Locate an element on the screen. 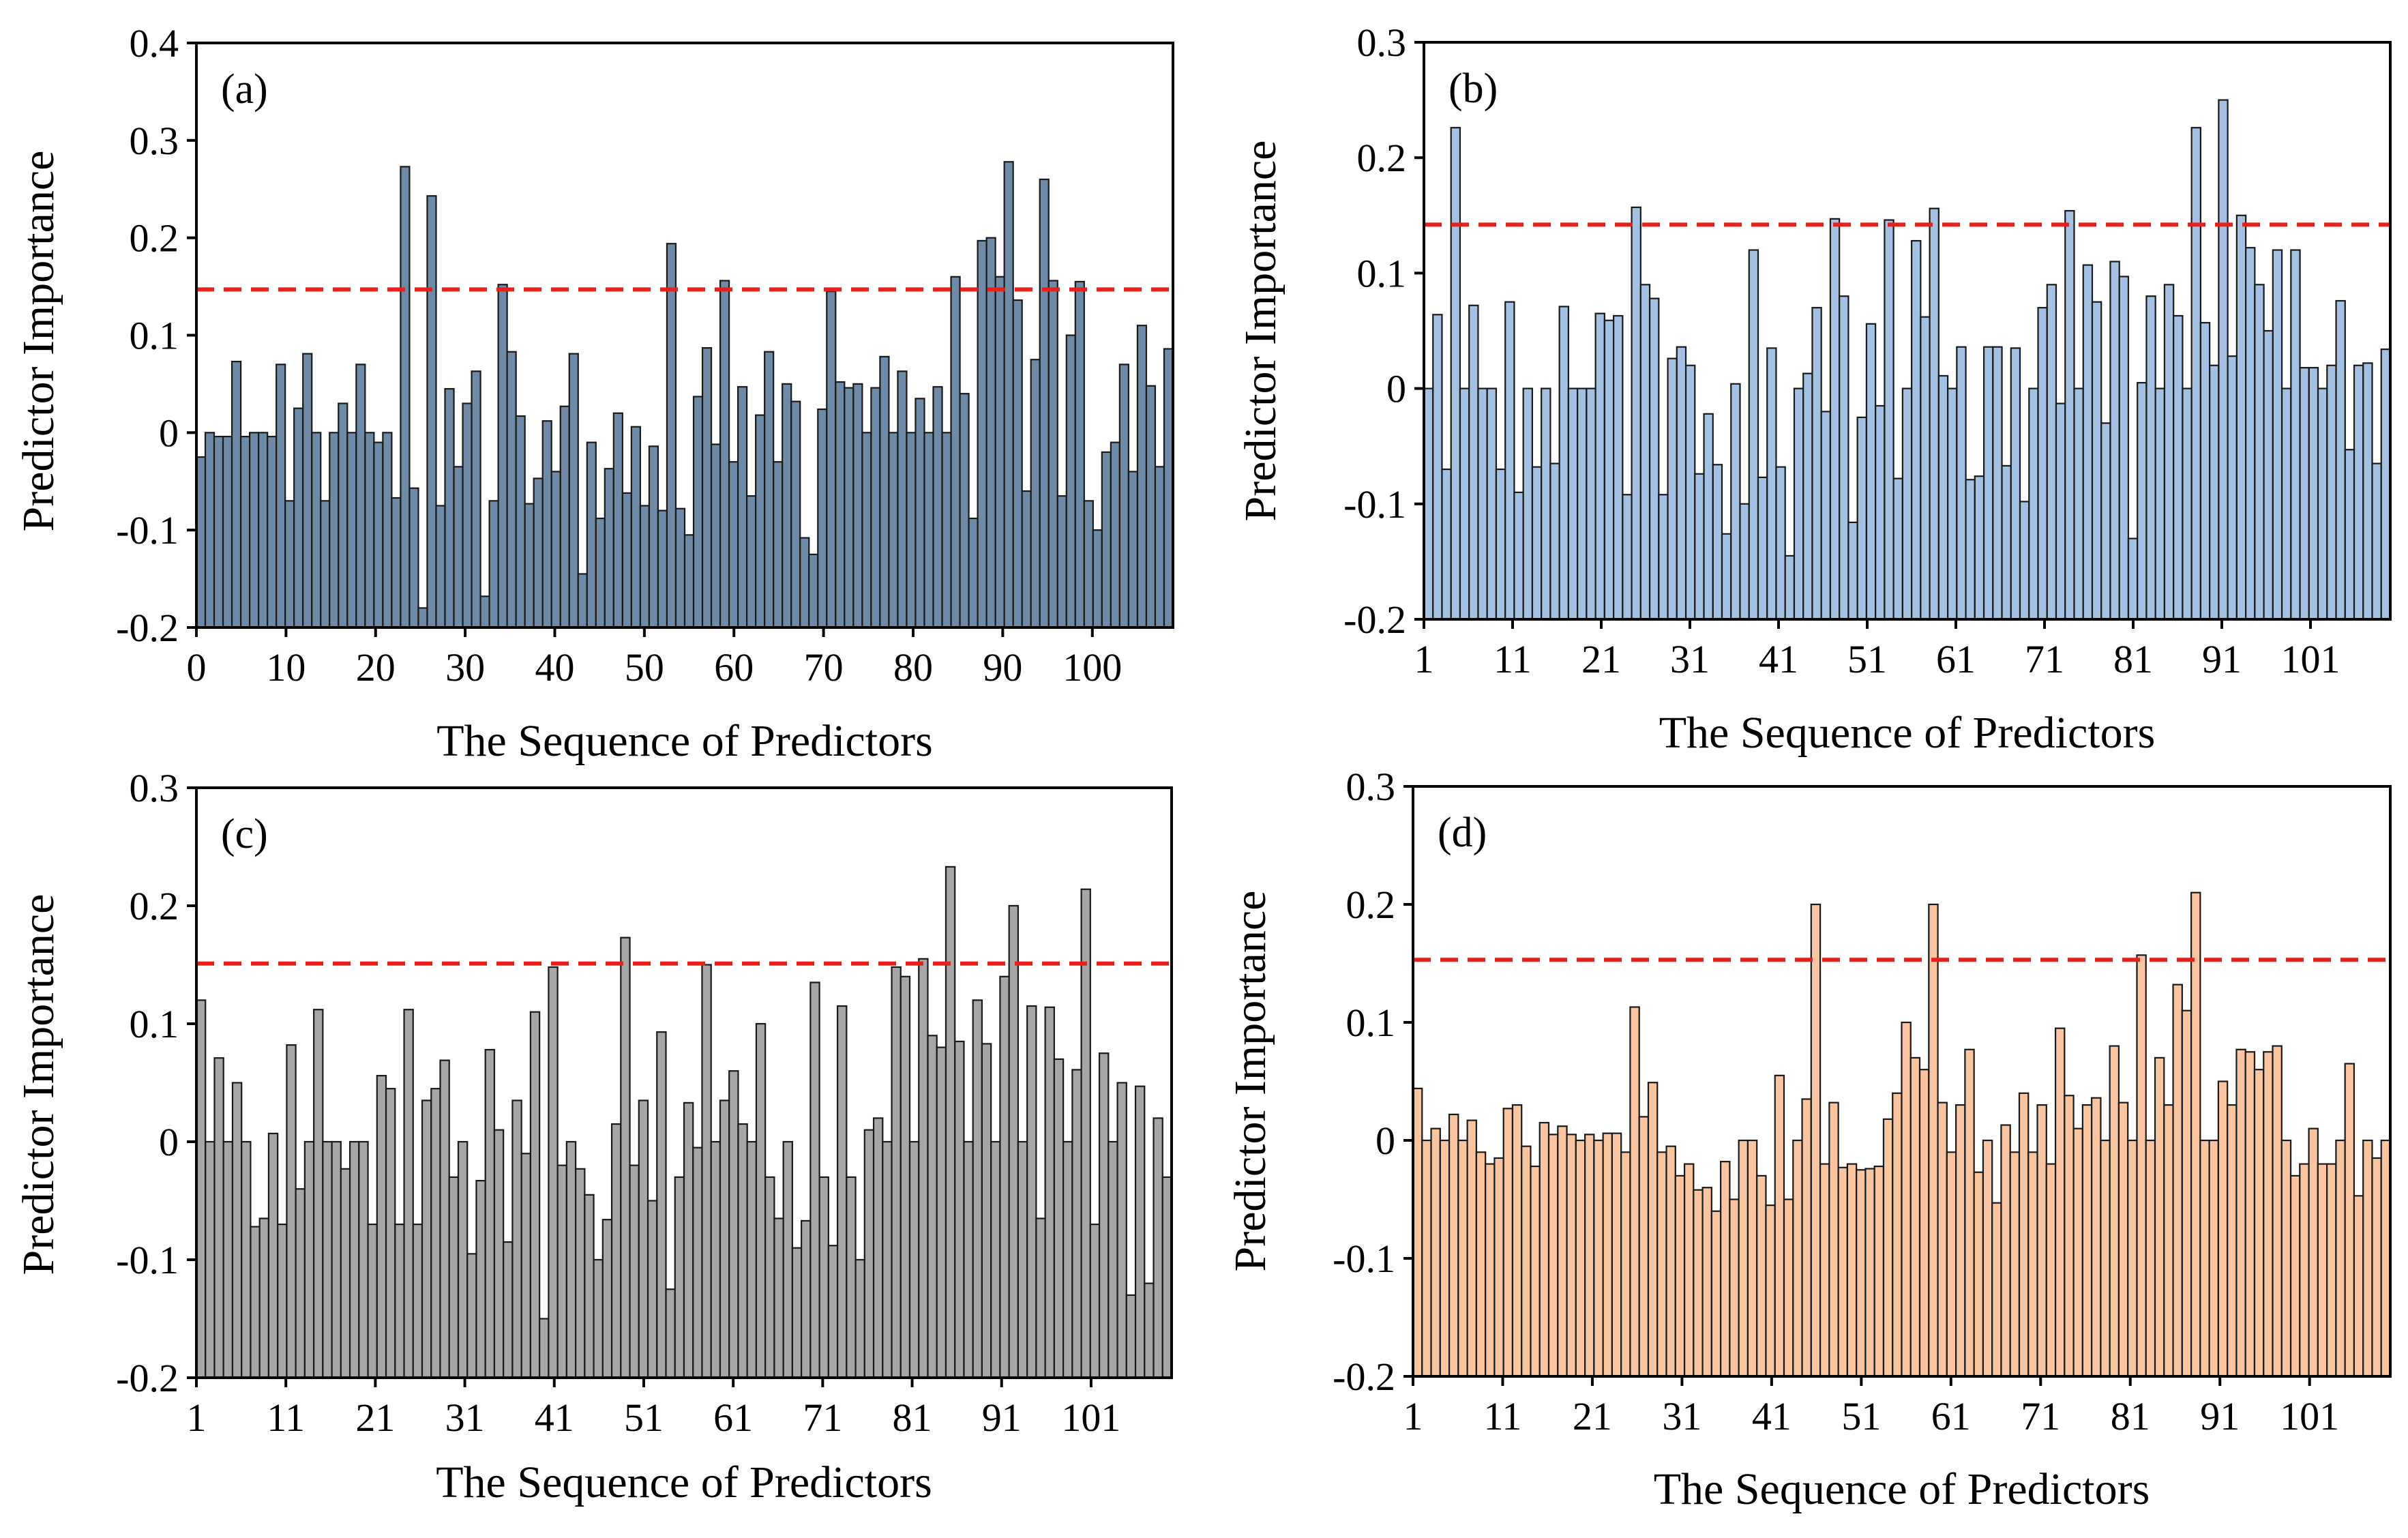 Image resolution: width=2408 pixels, height=1538 pixels. y-tick-label: 0.1 is located at coordinates (154, 1024).